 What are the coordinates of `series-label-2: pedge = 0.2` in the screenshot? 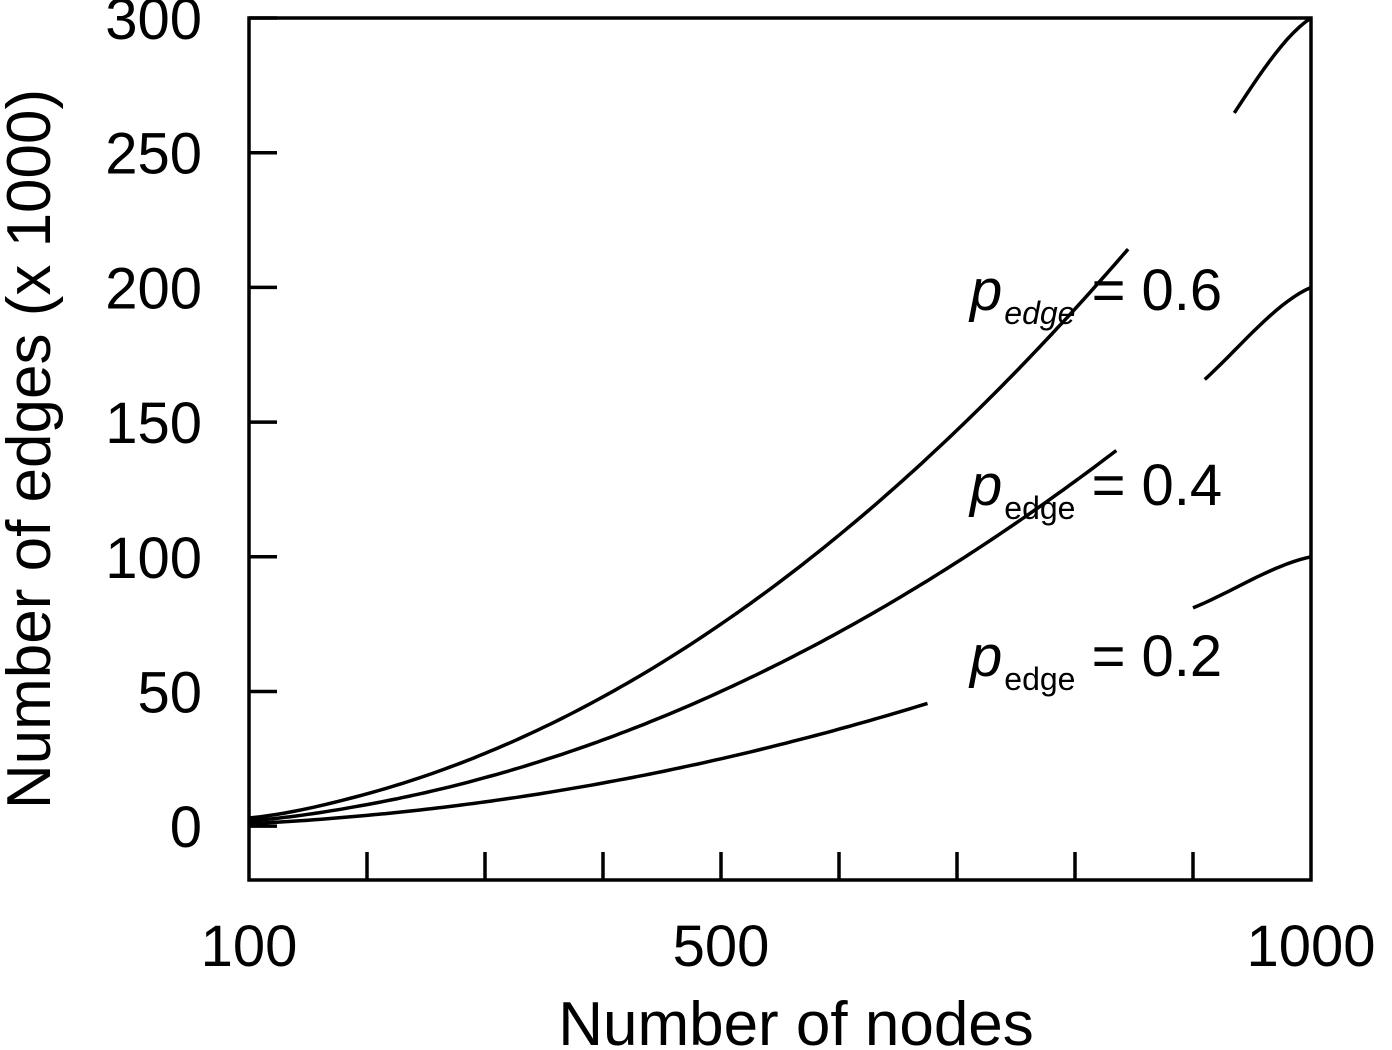 It's located at (1095, 660).